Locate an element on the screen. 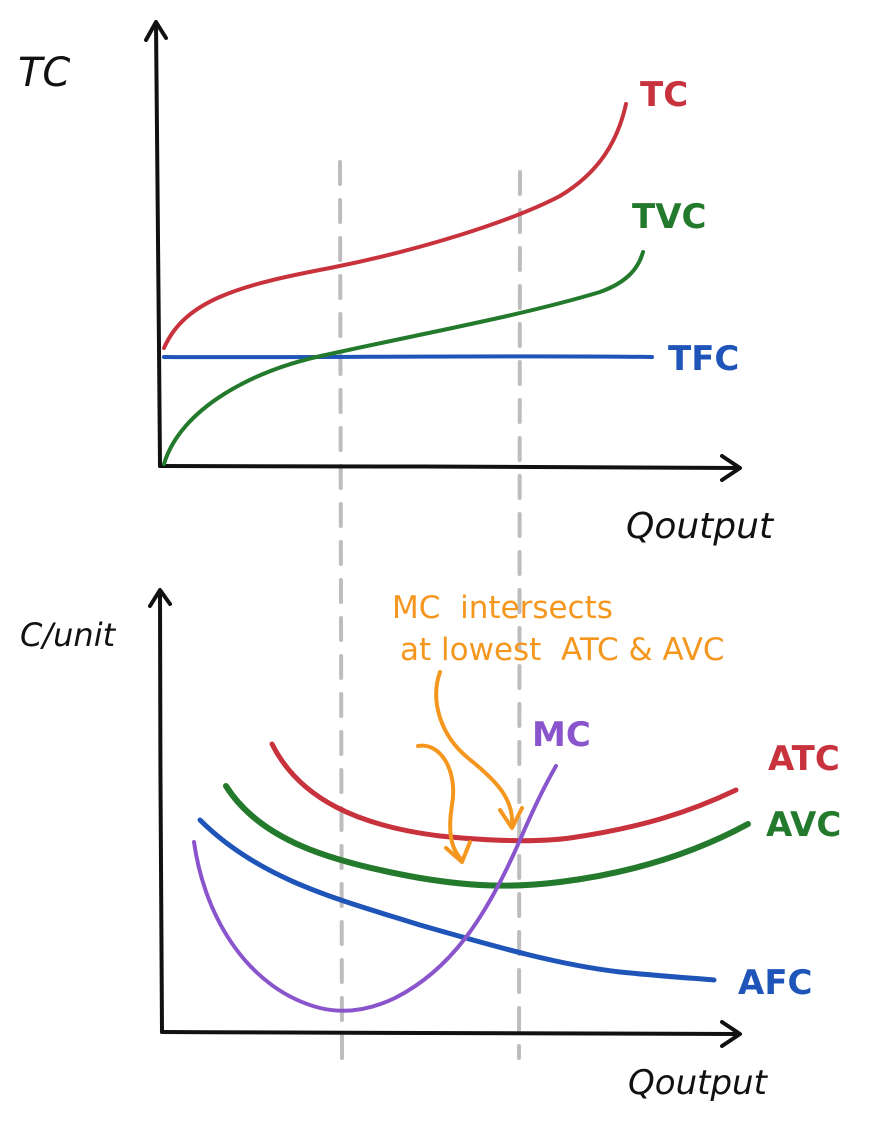 The image size is (873, 1124). tvc-curve is located at coordinates (403, 358).